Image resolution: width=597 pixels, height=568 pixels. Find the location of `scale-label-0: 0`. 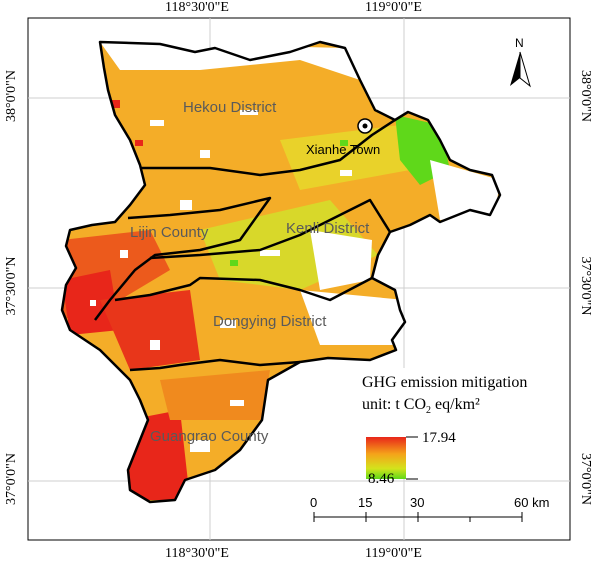

scale-label-0: 0 is located at coordinates (314, 502).